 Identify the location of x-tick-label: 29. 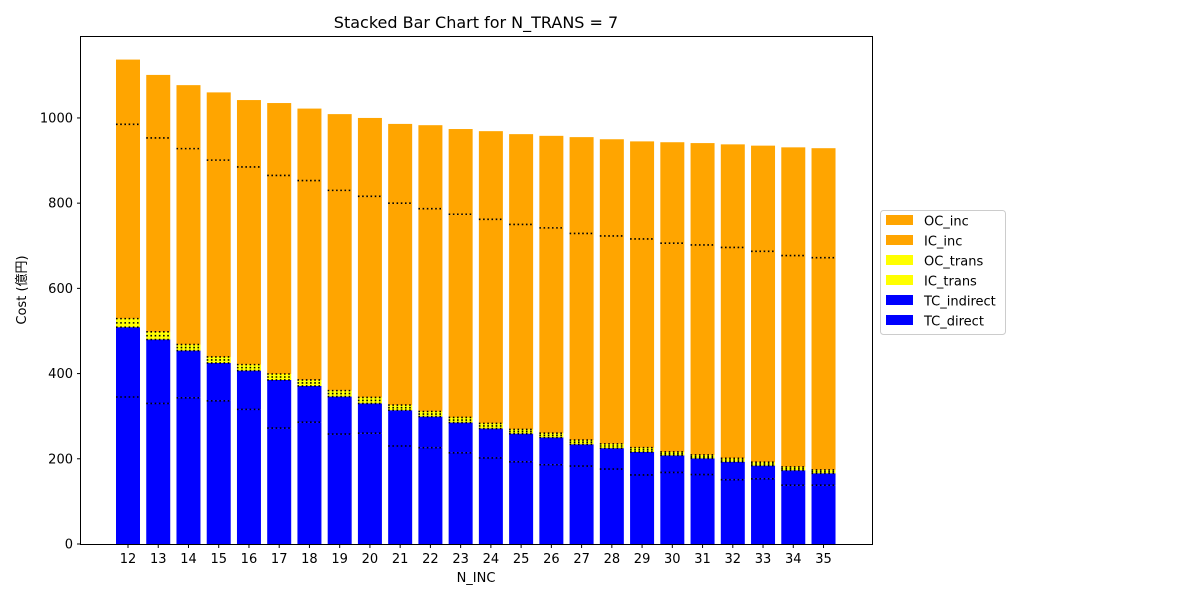
(642, 559).